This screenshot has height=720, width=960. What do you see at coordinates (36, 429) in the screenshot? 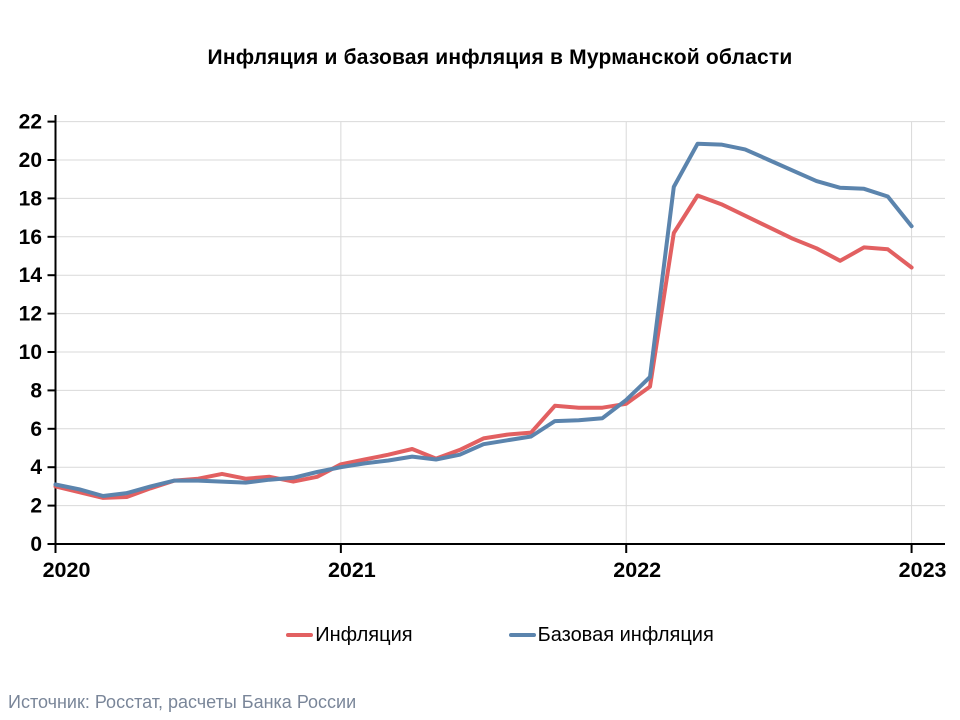
I see `y-tick-label: 6` at bounding box center [36, 429].